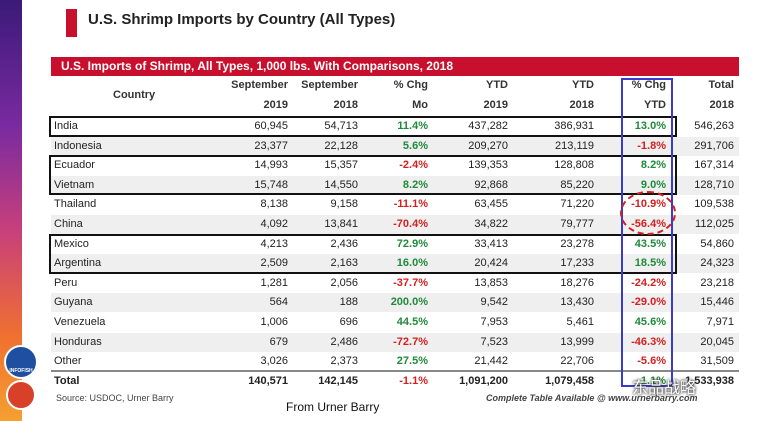 The height and width of the screenshot is (421, 768). What do you see at coordinates (333, 407) in the screenshot?
I see `from-caption: From Urner Barry` at bounding box center [333, 407].